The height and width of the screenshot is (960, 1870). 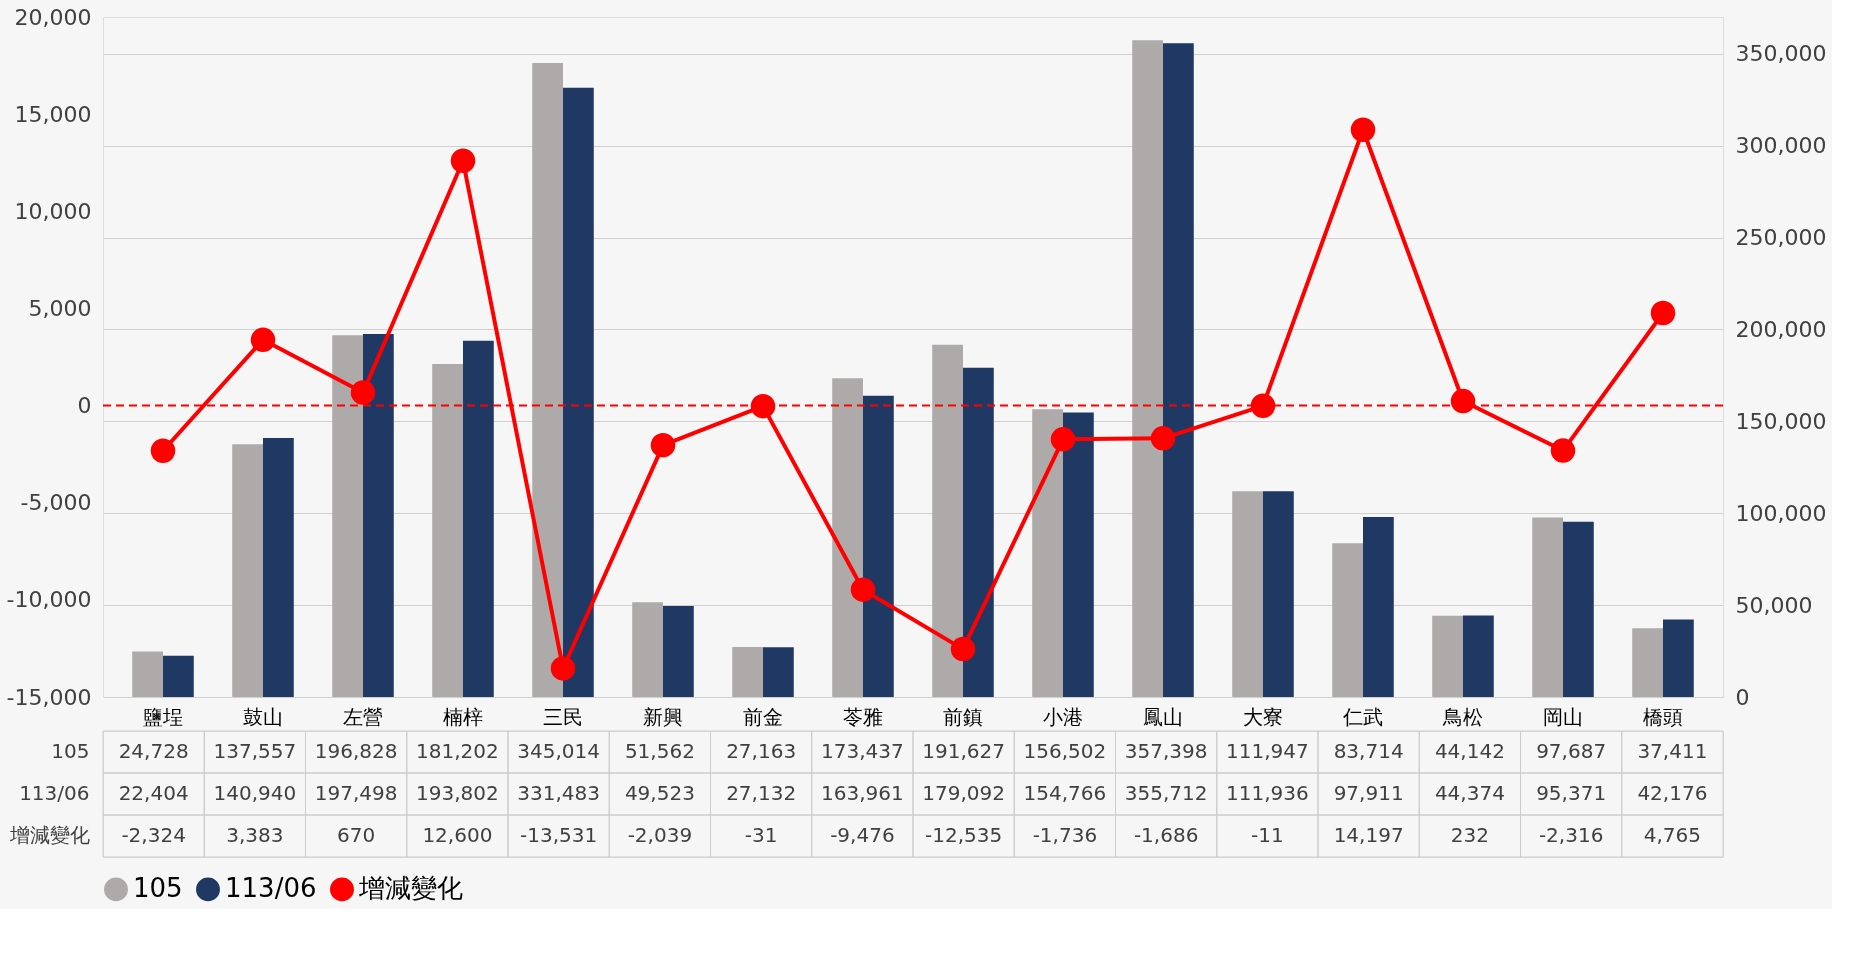 I want to click on legend-label: 113/06, so click(x=271, y=888).